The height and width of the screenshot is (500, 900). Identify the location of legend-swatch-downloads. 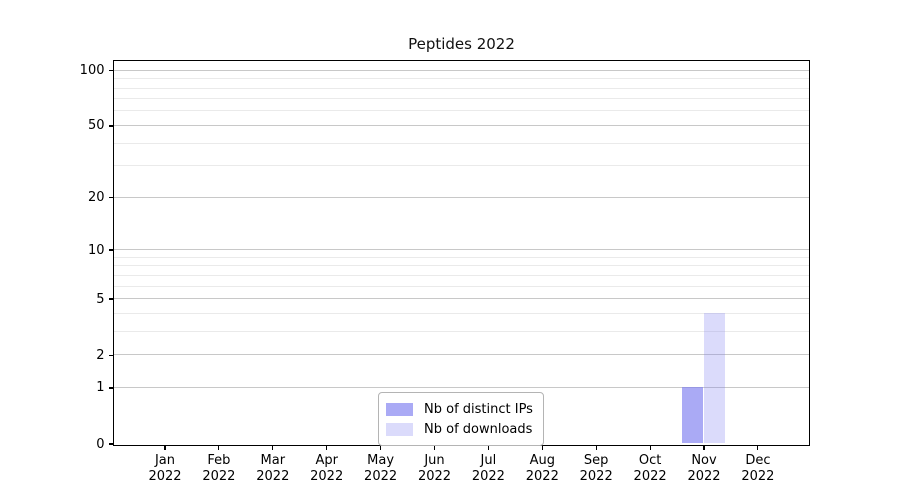
(399, 429).